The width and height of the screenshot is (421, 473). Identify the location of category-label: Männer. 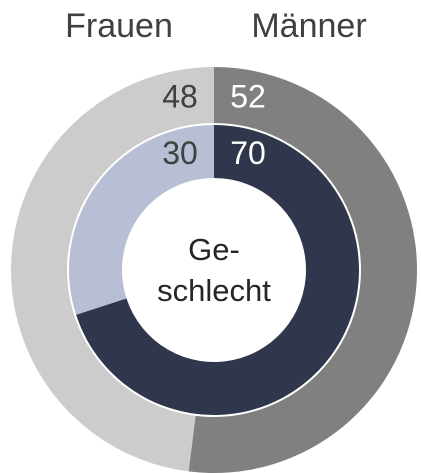
(308, 26).